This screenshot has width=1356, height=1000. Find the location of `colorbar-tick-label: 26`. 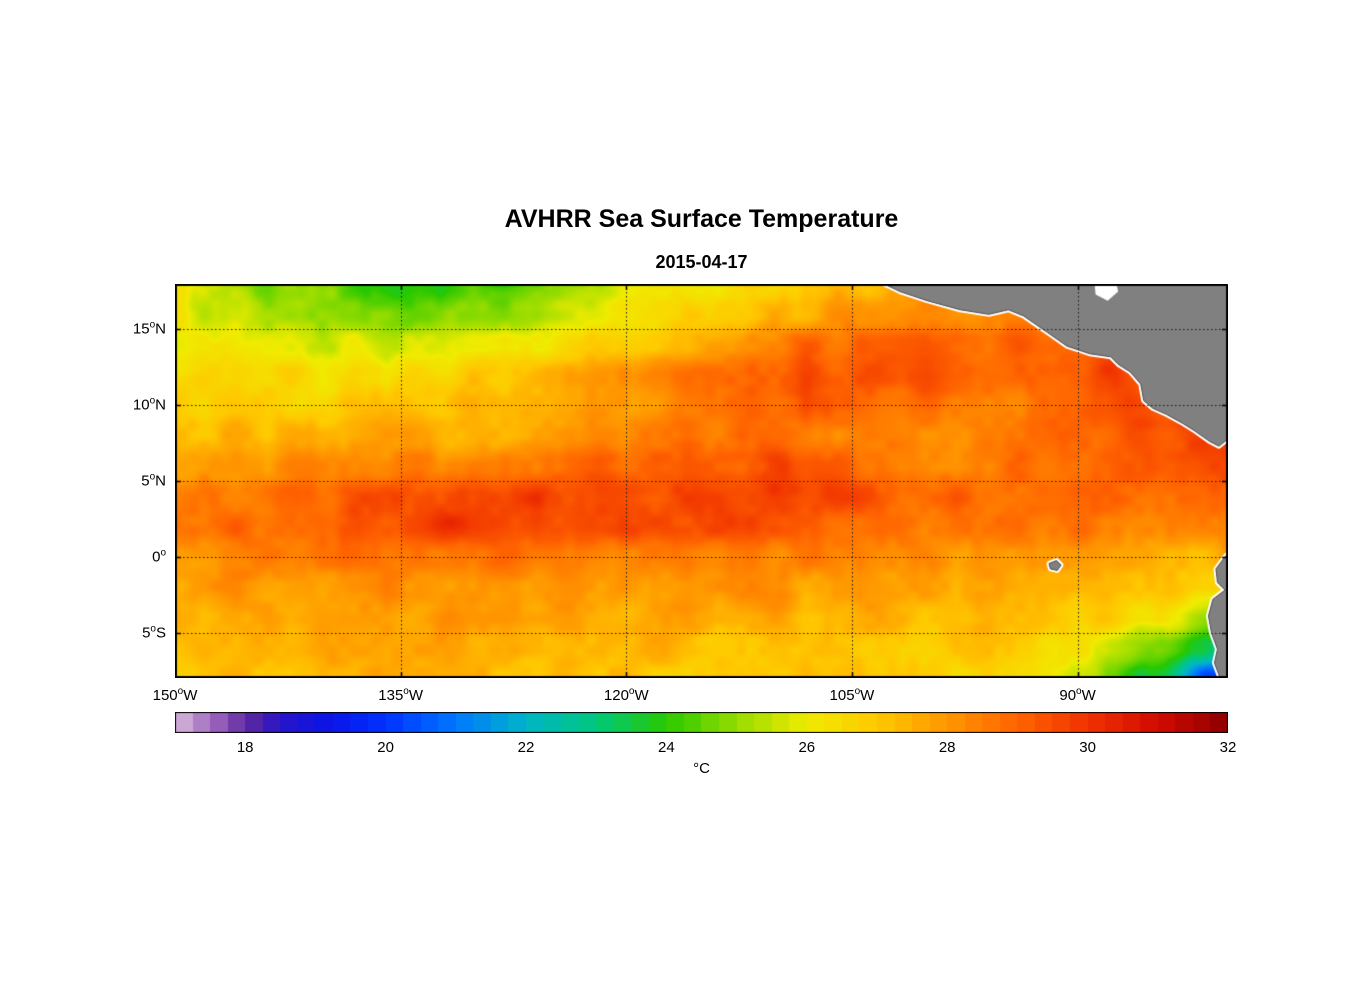

colorbar-tick-label: 26 is located at coordinates (807, 747).